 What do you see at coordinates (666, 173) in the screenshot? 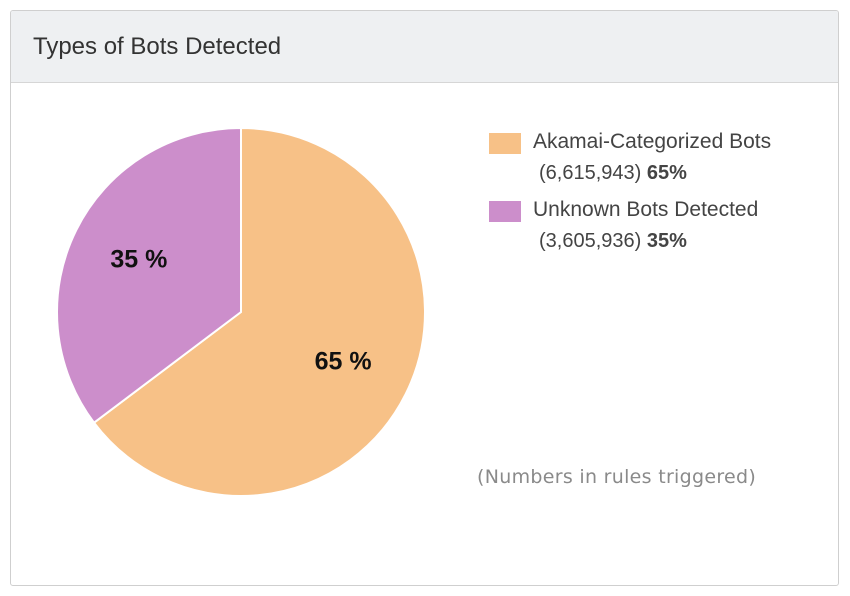
I see `legend-percent: 65%` at bounding box center [666, 173].